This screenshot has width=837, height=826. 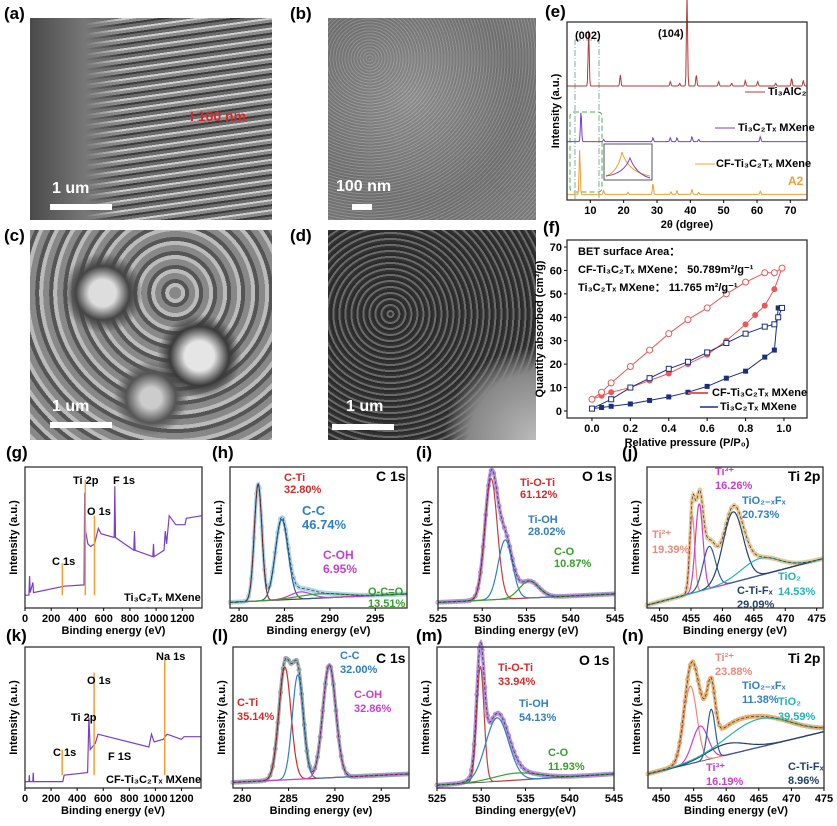 I want to click on sample-label: CF-Ti₃C₂Tₓ MXene, so click(x=154, y=780).